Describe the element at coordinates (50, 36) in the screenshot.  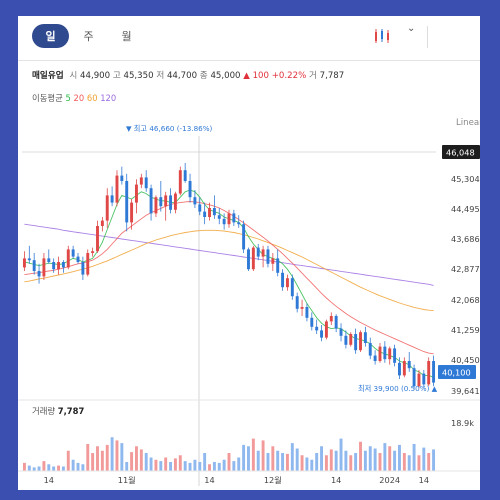
I see `tab-day: 일` at that location.